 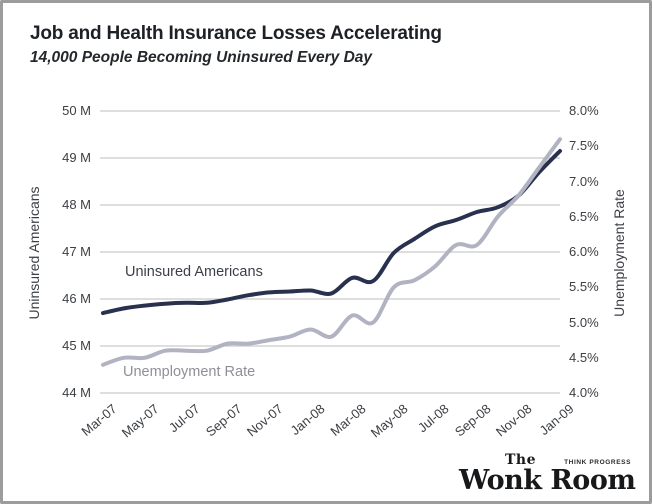 I want to click on left-axis-tick: 44 M, so click(x=76, y=392).